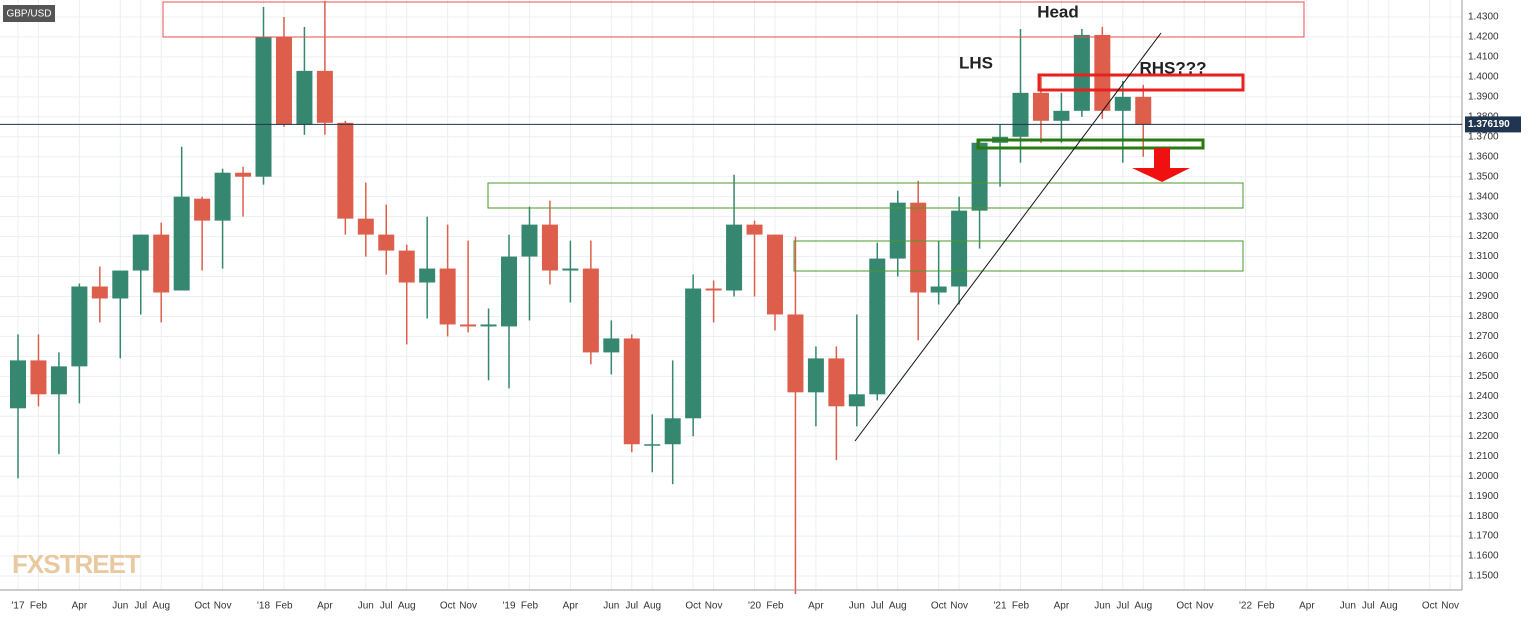 Image resolution: width=1536 pixels, height=618 pixels. Describe the element at coordinates (1483, 176) in the screenshot. I see `y-tick-label: 1.3500` at that location.